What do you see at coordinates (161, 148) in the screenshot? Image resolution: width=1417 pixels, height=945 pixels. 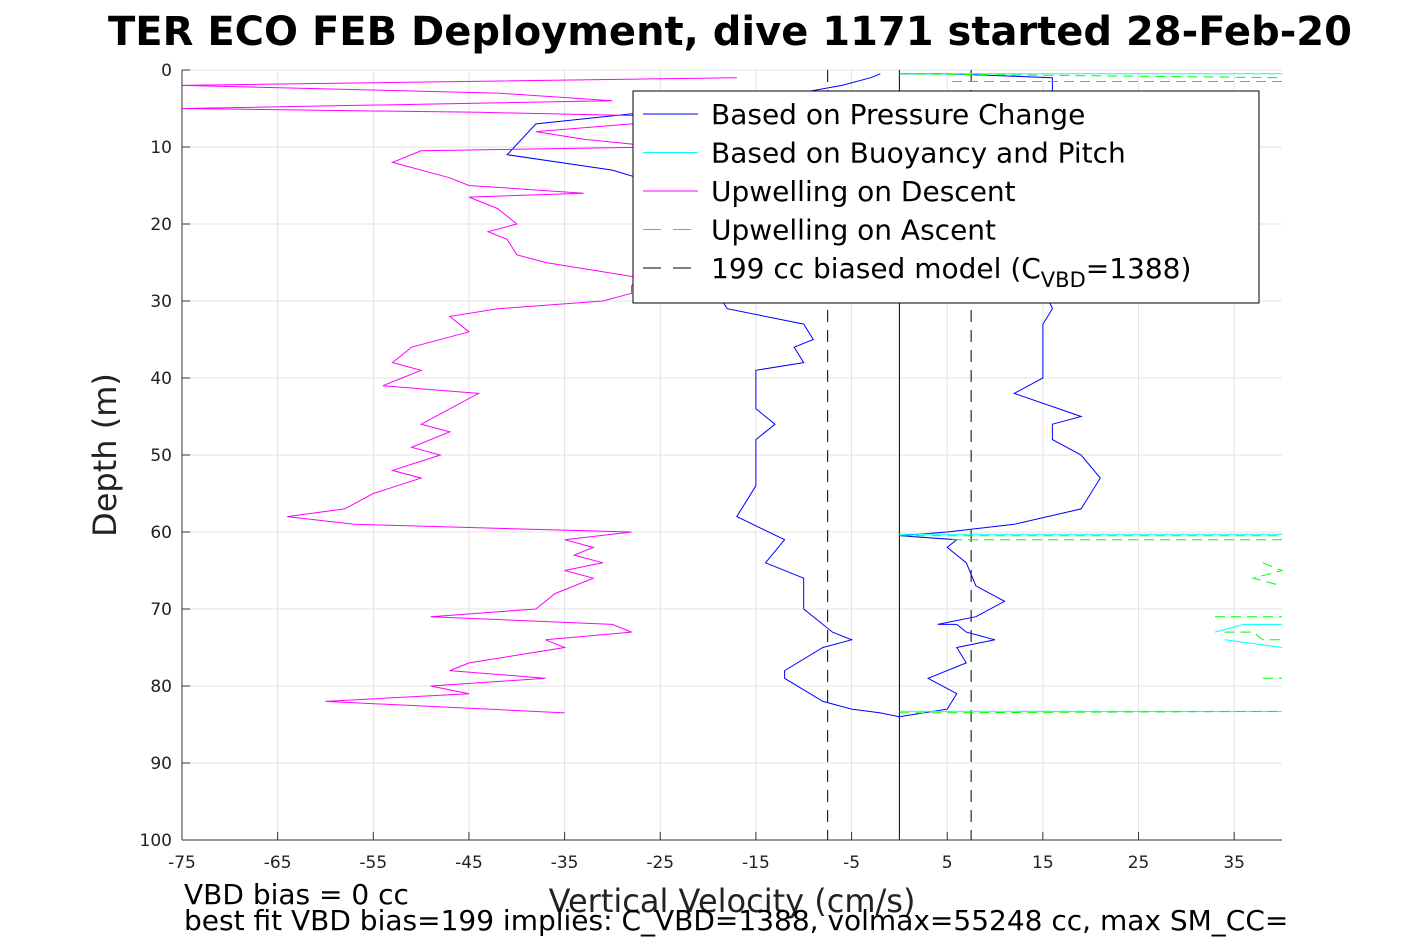 I see `y-tick-label: 10` at bounding box center [161, 148].